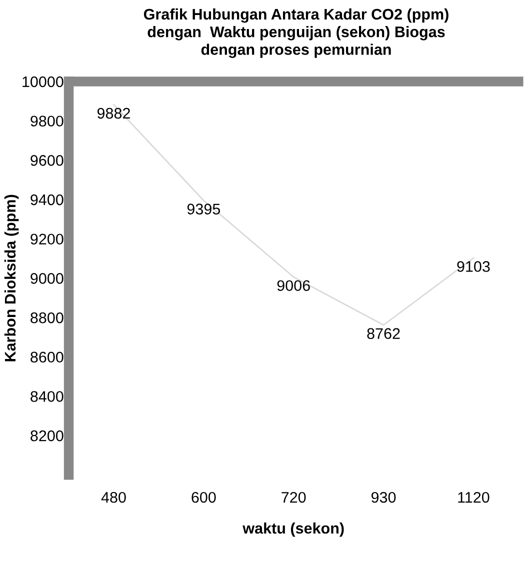  What do you see at coordinates (47, 160) in the screenshot?
I see `y-tick-label: 9600` at bounding box center [47, 160].